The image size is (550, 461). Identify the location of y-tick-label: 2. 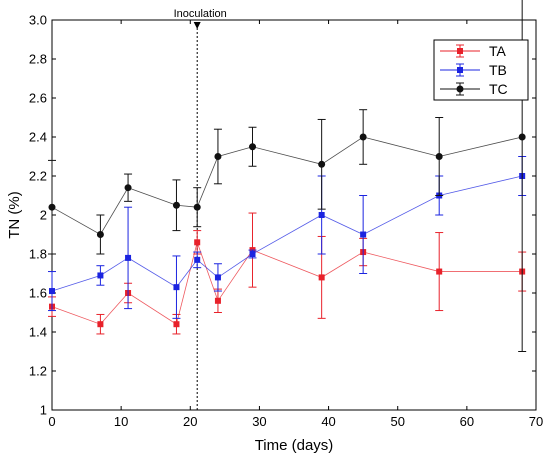
(43, 215).